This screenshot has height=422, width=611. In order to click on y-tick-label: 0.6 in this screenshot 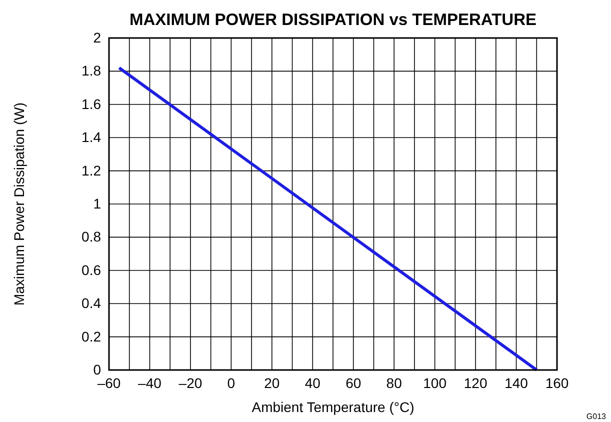, I will do `click(92, 270)`.